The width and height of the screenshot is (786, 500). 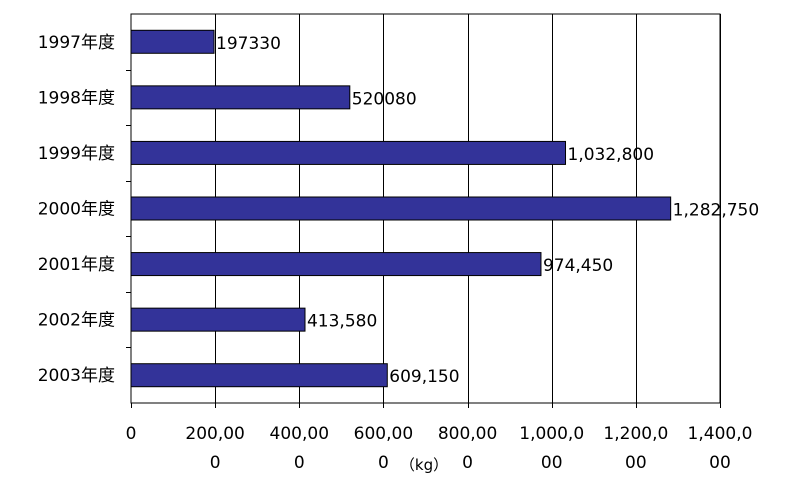 I want to click on category-label: 1998年度, so click(x=76, y=98).